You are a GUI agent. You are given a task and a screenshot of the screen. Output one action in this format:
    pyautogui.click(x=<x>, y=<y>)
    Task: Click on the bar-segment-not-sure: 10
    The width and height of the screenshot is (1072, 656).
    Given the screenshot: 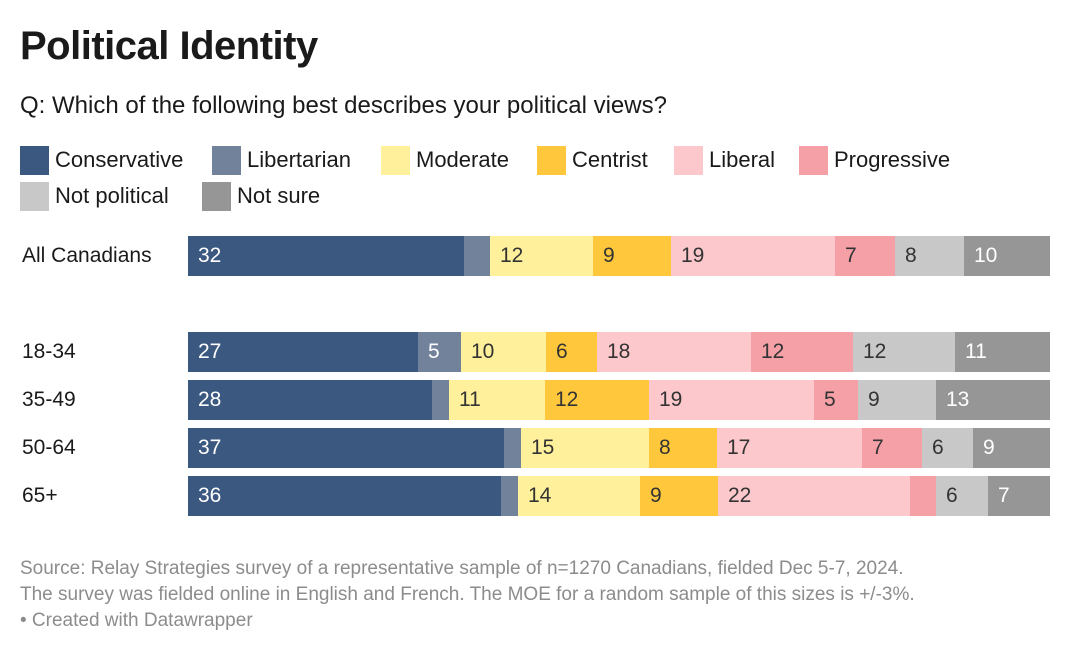 What is the action you would take?
    pyautogui.click(x=1007, y=256)
    